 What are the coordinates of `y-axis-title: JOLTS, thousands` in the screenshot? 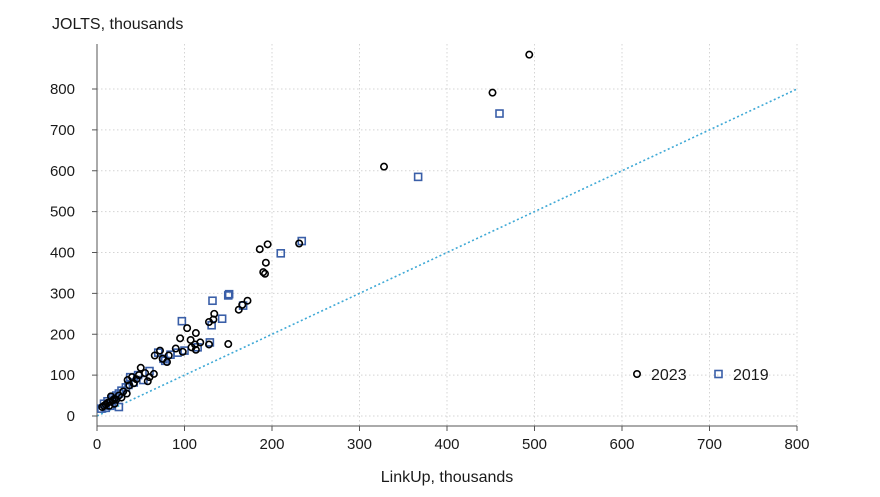 It's located at (117, 24).